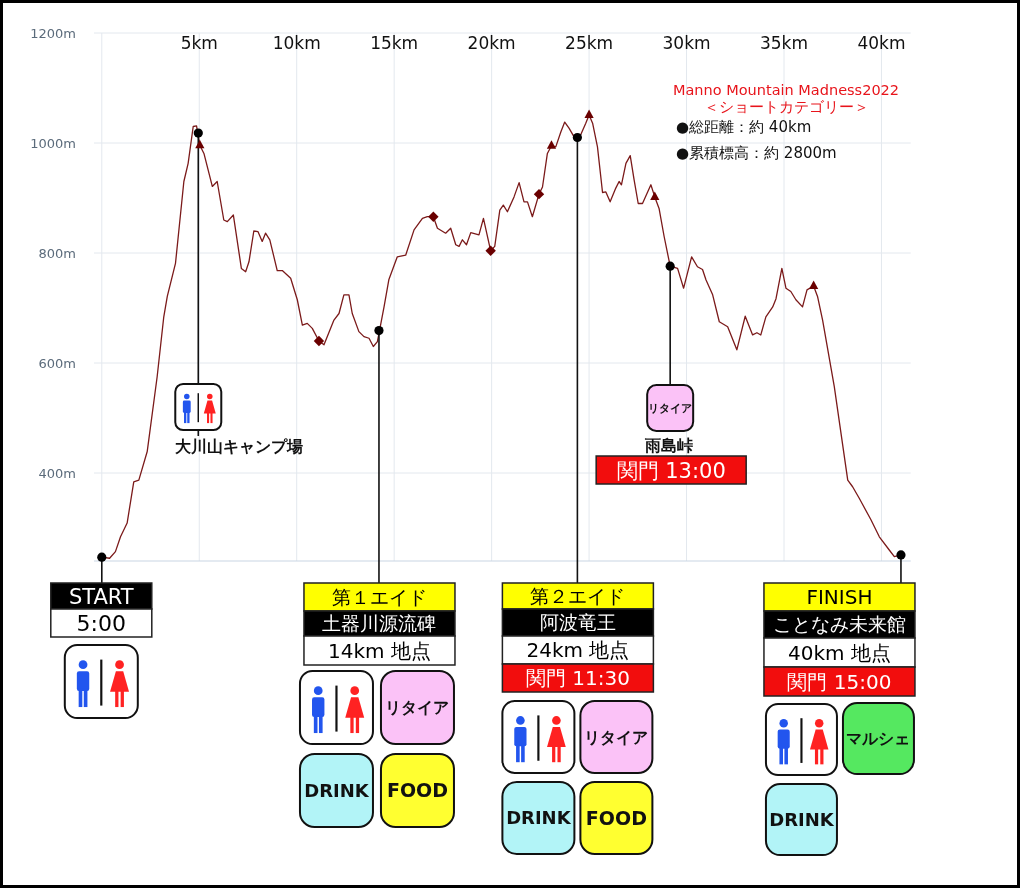 The image size is (1024, 891). What do you see at coordinates (578, 595) in the screenshot?
I see `annotation: 第２エイド` at bounding box center [578, 595].